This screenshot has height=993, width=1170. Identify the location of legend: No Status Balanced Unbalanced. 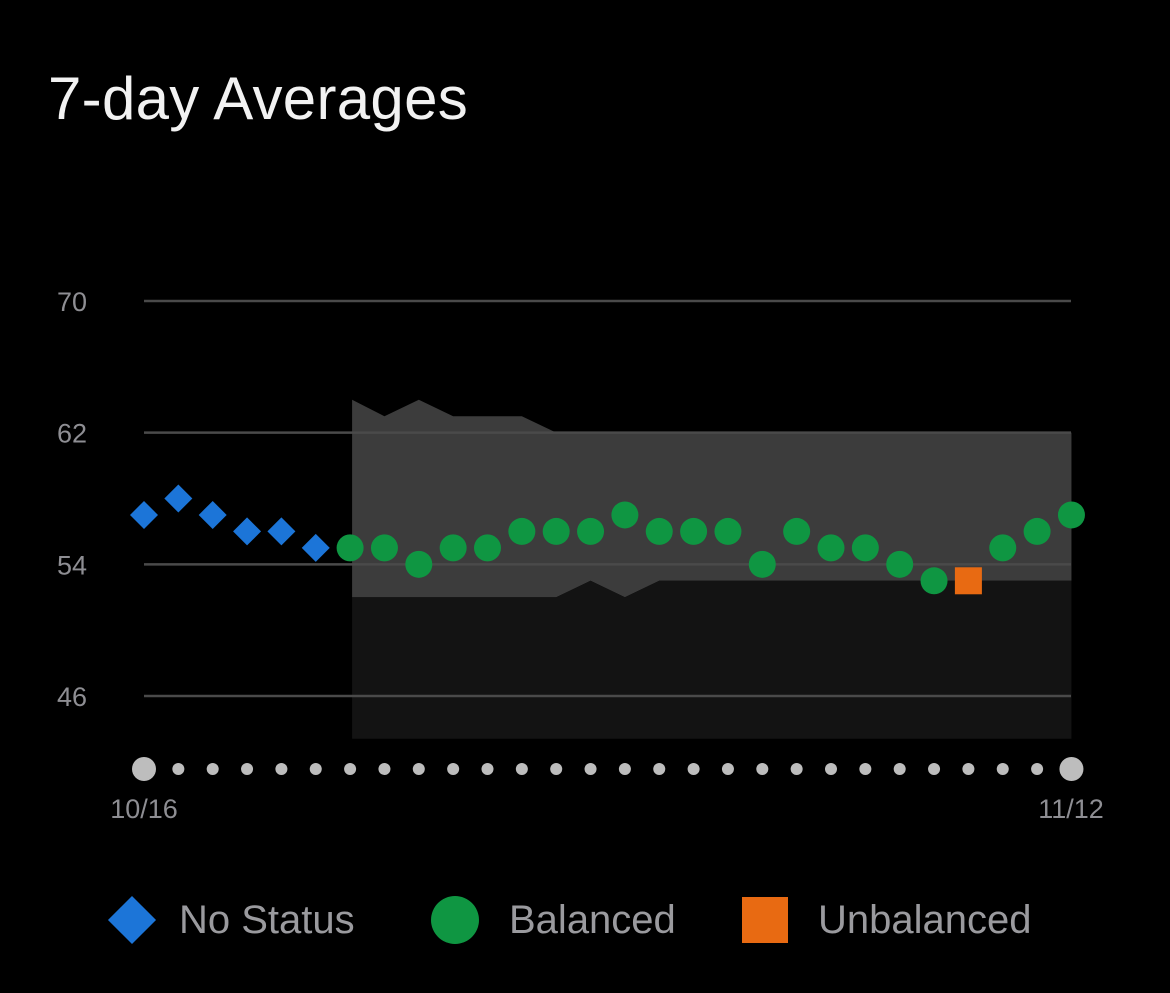
(585, 923).